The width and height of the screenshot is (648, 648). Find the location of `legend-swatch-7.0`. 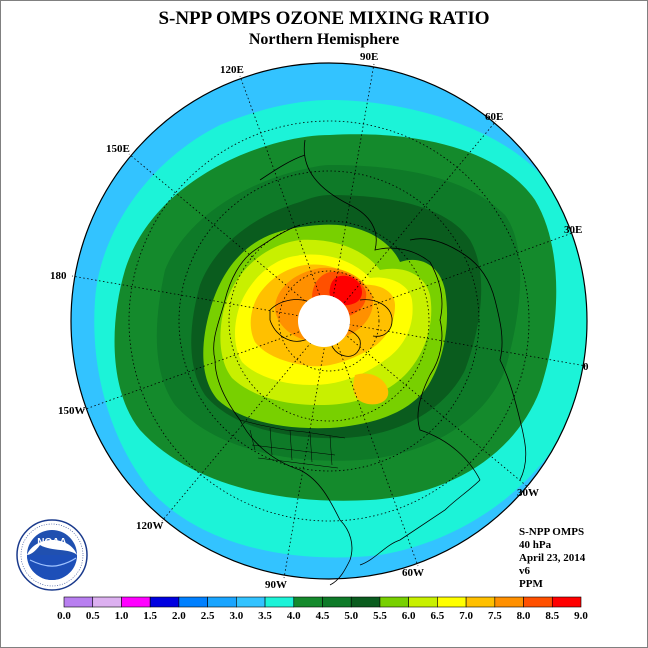

legend-swatch-7.0 is located at coordinates (480, 602).